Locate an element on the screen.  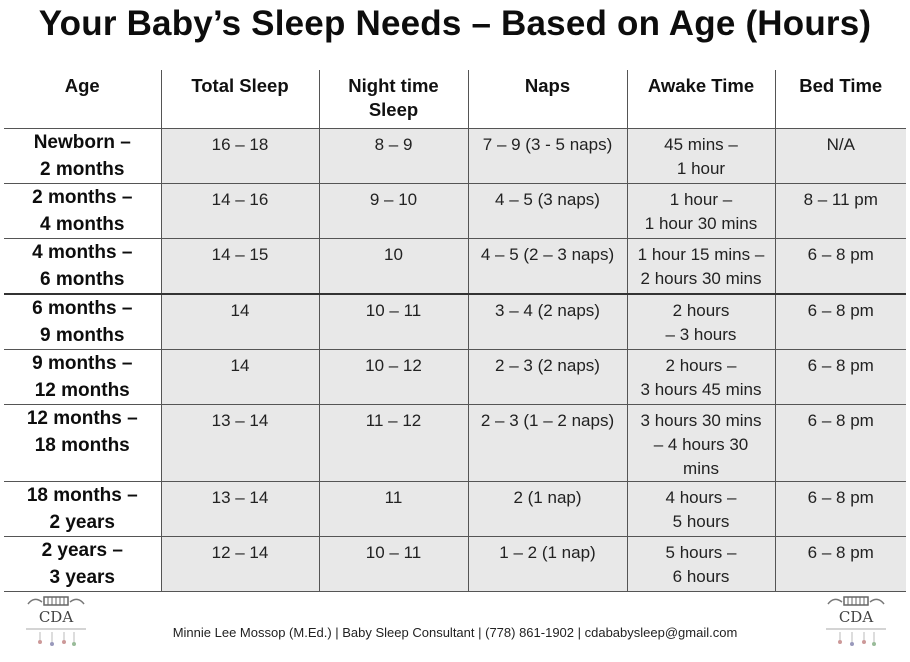
bed-time-cell: 8 – 11 pm is located at coordinates (840, 210).